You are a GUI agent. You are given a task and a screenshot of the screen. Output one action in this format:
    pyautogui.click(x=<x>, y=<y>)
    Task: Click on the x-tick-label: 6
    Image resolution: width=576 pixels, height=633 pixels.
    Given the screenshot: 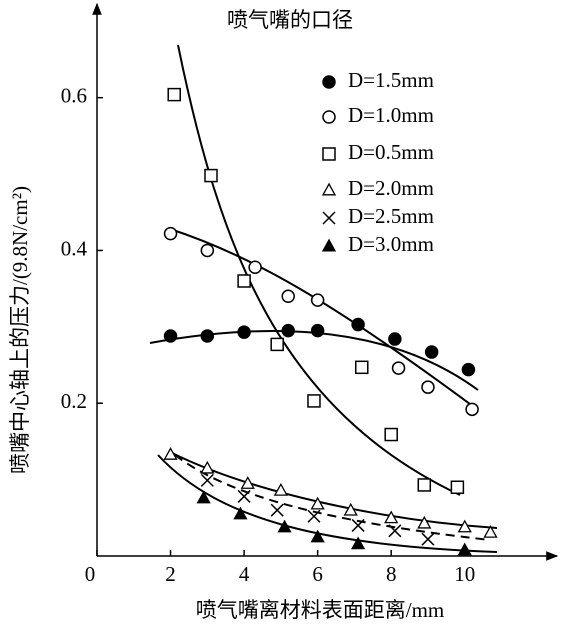 What is the action you would take?
    pyautogui.click(x=317, y=574)
    